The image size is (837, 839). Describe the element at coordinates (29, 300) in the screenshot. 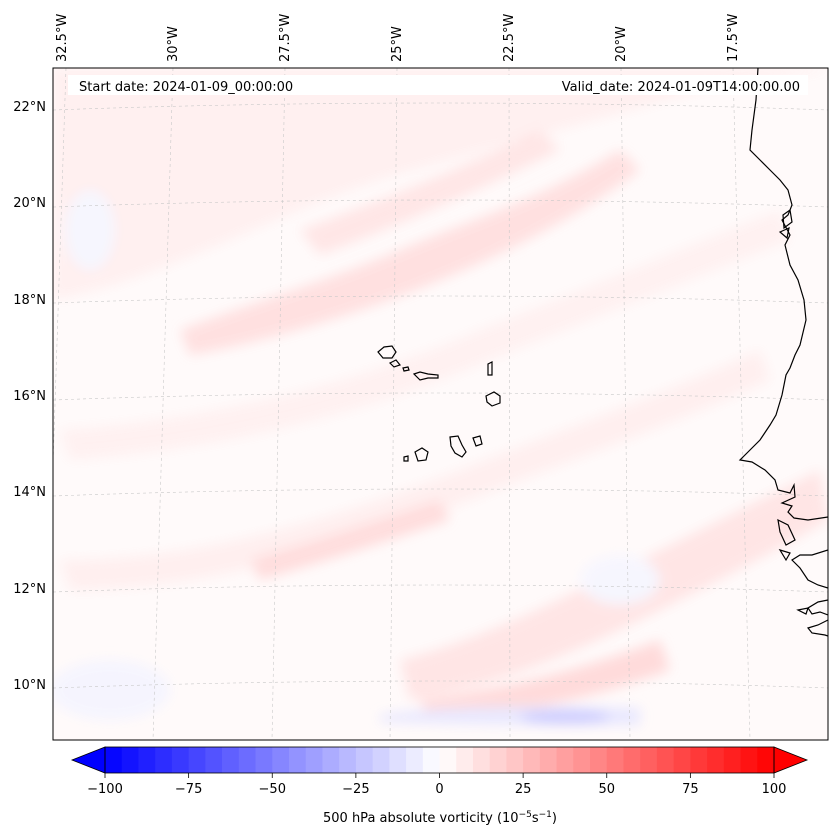

I see `lat-label: 18°N` at that location.